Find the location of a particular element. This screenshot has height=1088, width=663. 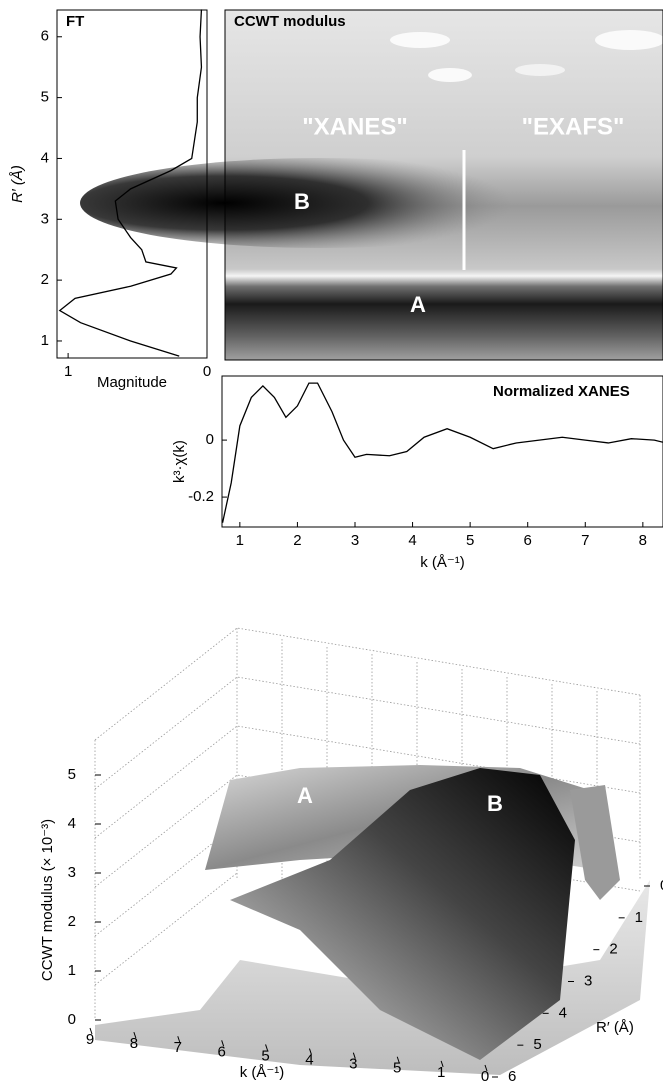

x-tick-label: 9 is located at coordinates (90, 1039).